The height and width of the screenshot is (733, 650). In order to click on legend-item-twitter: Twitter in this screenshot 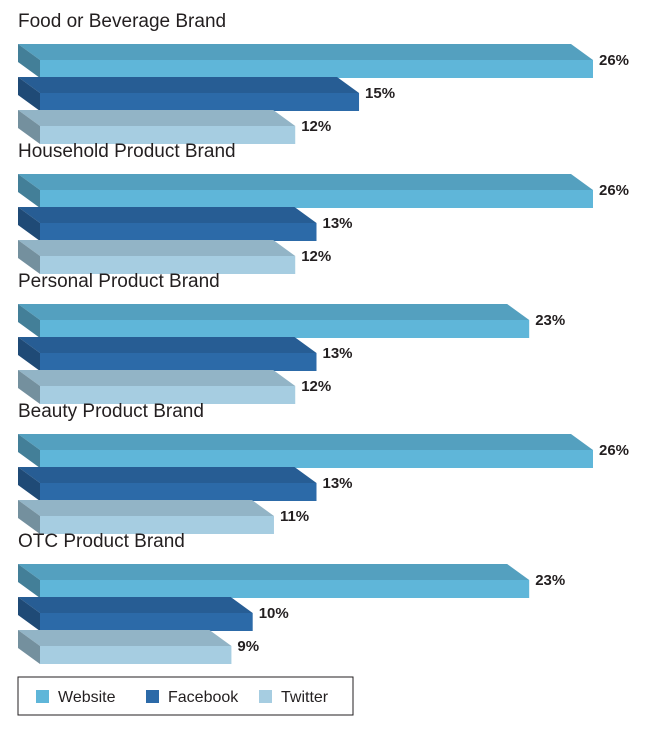, I will do `click(294, 697)`.